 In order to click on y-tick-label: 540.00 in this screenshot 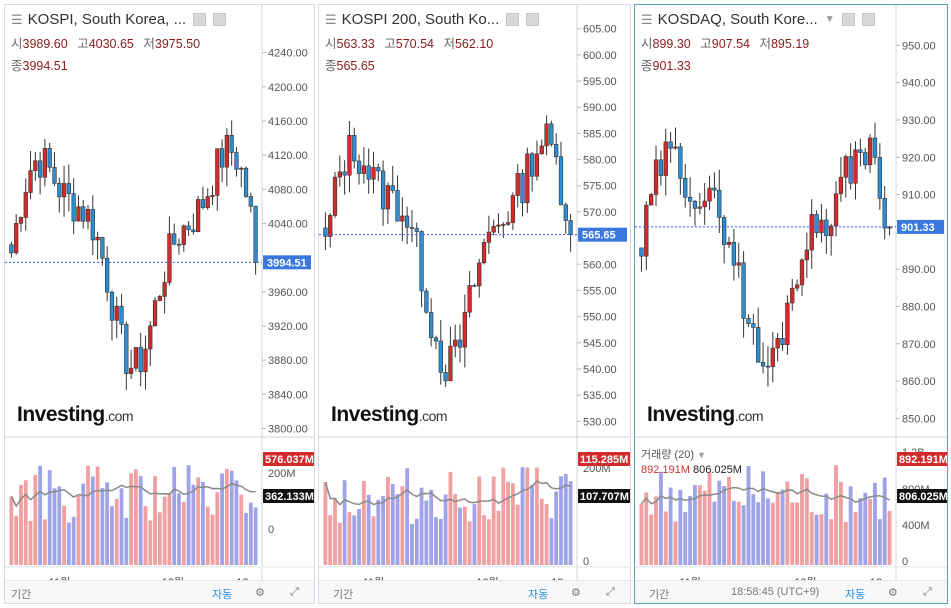, I will do `click(600, 370)`.